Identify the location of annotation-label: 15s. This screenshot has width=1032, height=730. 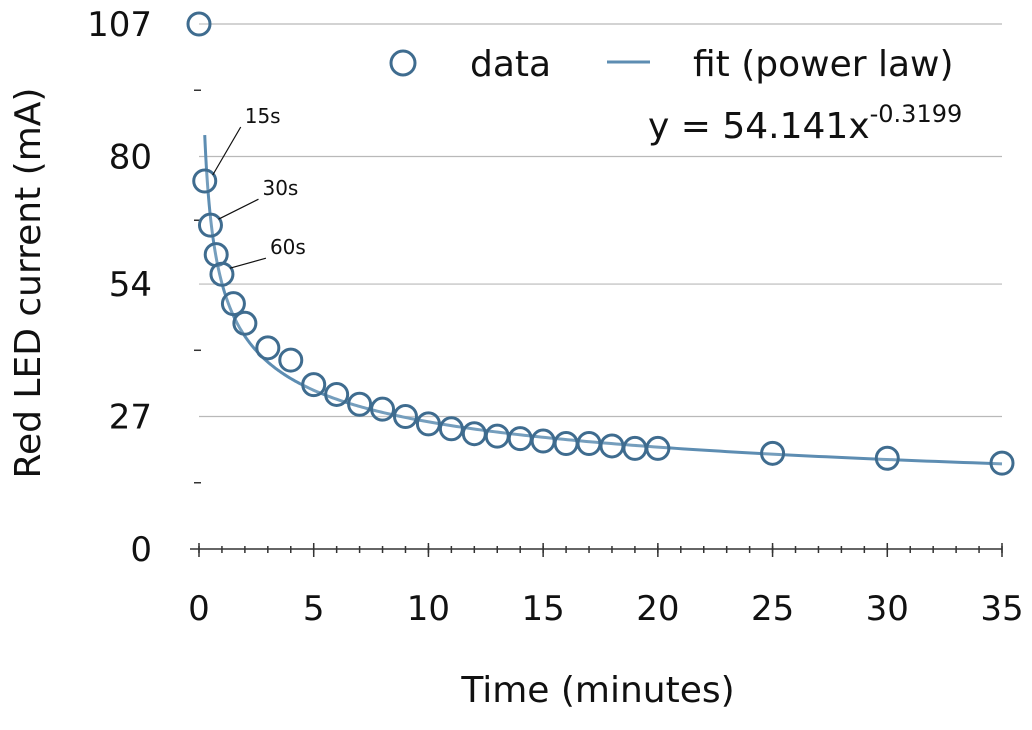
(263, 116).